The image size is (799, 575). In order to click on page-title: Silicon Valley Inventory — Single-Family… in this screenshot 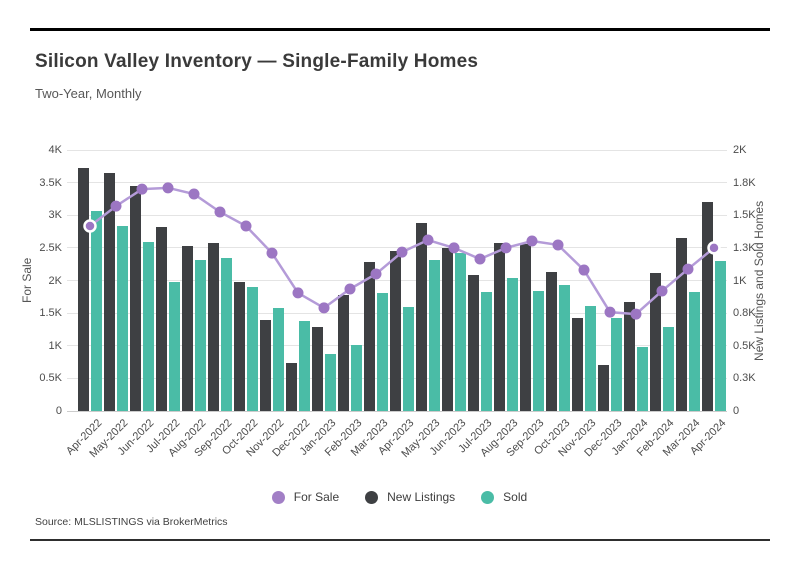, I will do `click(257, 61)`.